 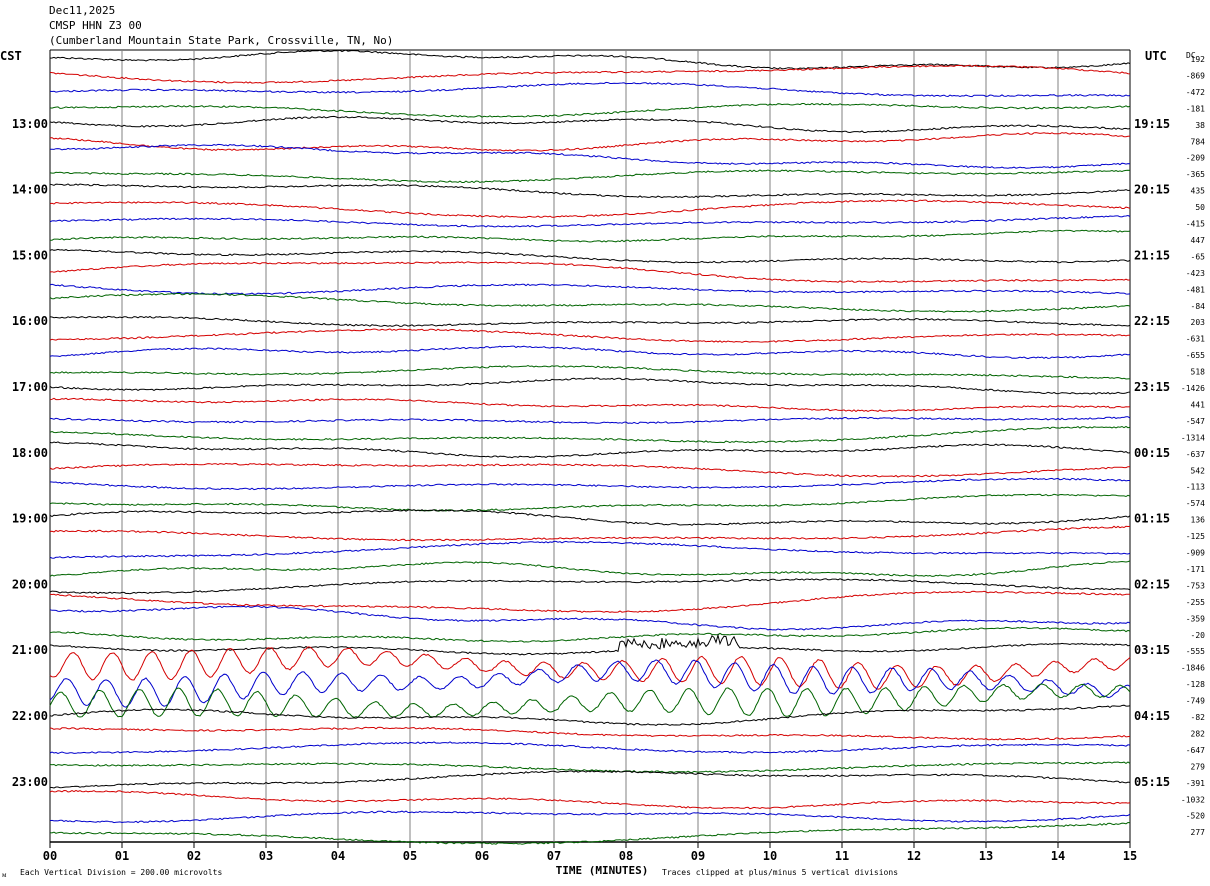 I want to click on dc-offset-label: -637, so click(x=1195, y=454).